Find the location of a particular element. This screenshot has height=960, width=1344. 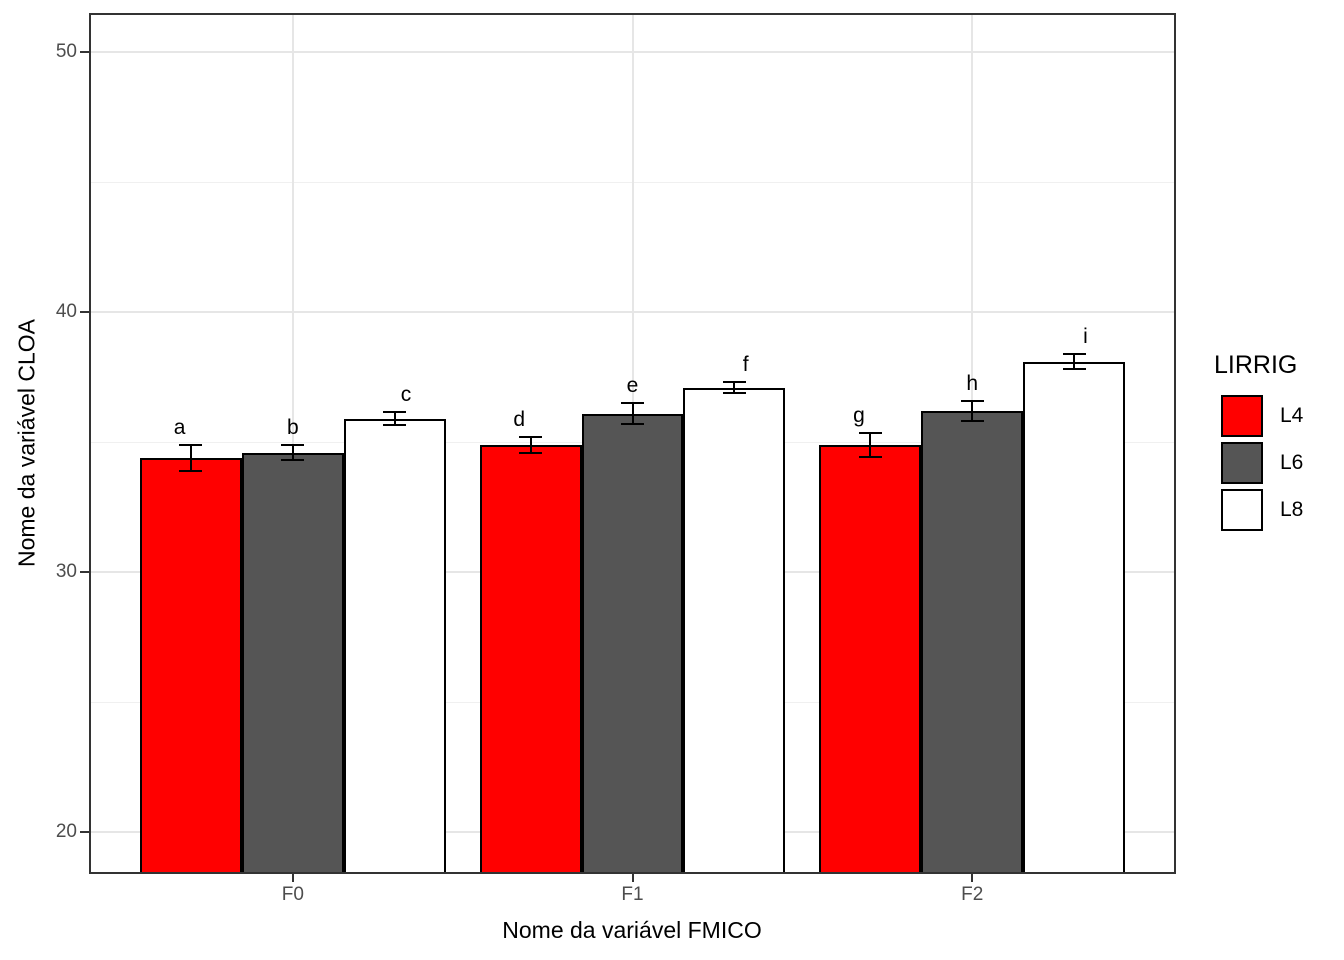

legend-key-l4 is located at coordinates (1242, 416).